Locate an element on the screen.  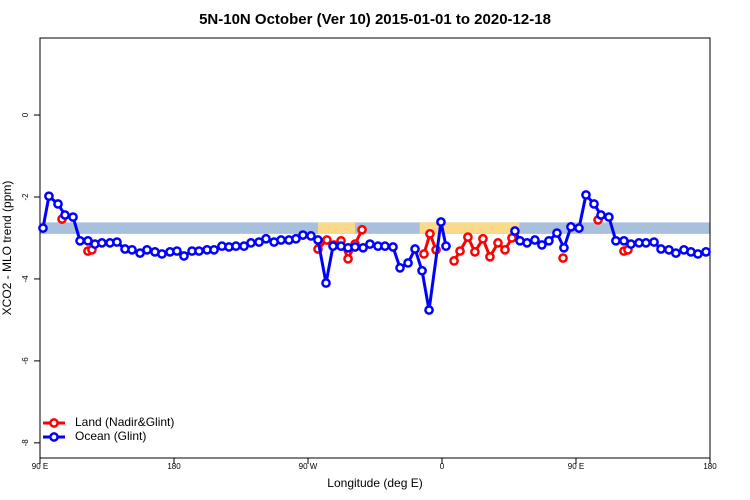
legend-label: Ocean (Glint) is located at coordinates (110, 436).